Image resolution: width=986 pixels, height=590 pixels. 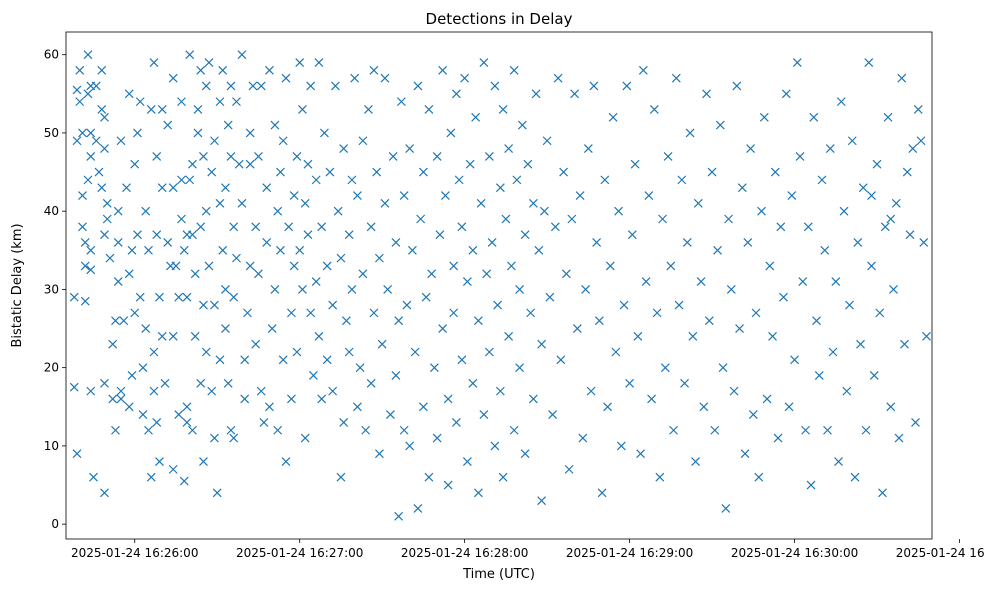 What do you see at coordinates (794, 553) in the screenshot?
I see `x-tick-label-4: 2025-01-24 16:30:00` at bounding box center [794, 553].